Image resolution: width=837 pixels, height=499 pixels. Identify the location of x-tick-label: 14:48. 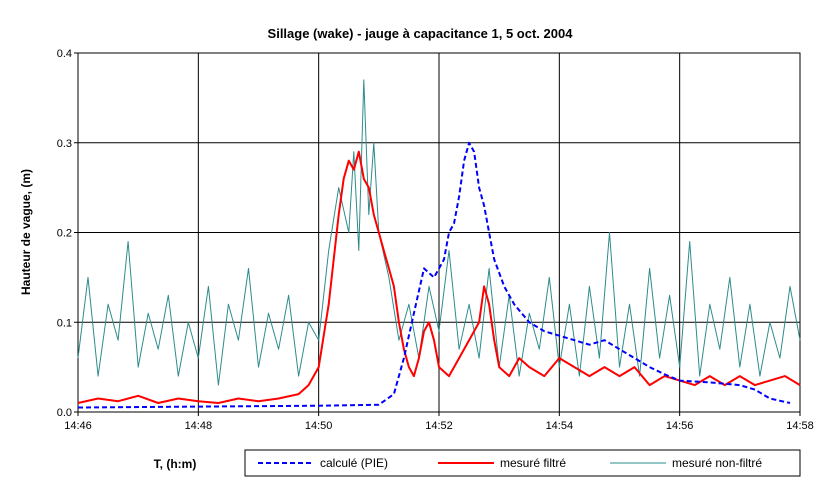
(199, 426).